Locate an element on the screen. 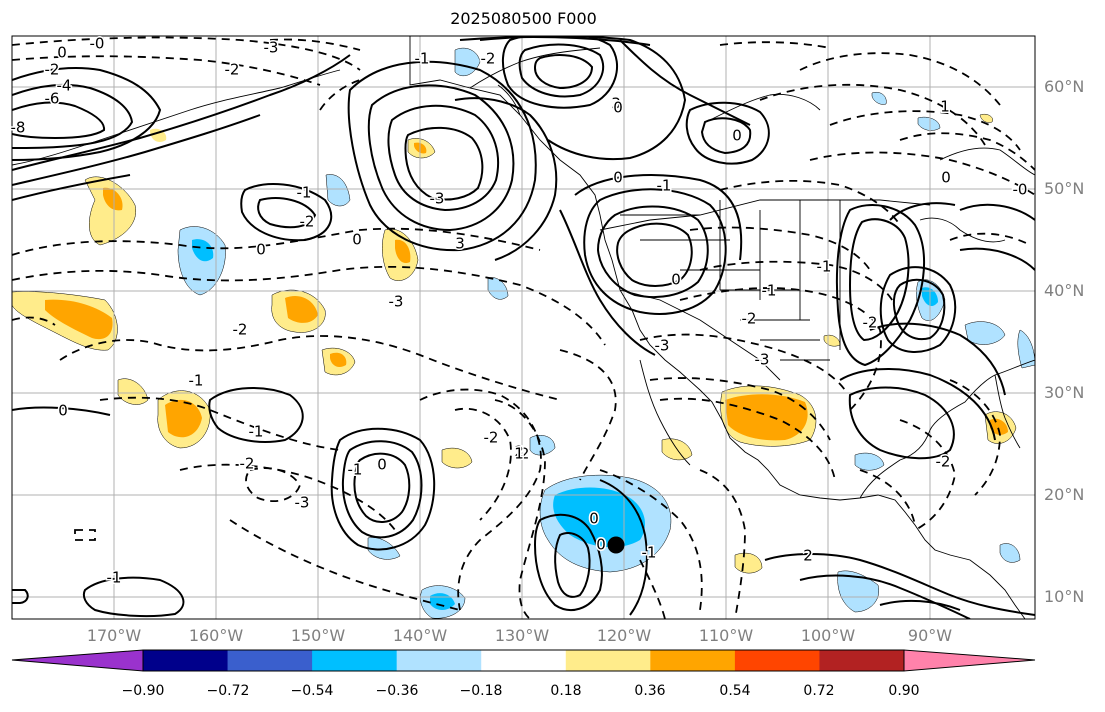  colorbar is located at coordinates (523, 660).